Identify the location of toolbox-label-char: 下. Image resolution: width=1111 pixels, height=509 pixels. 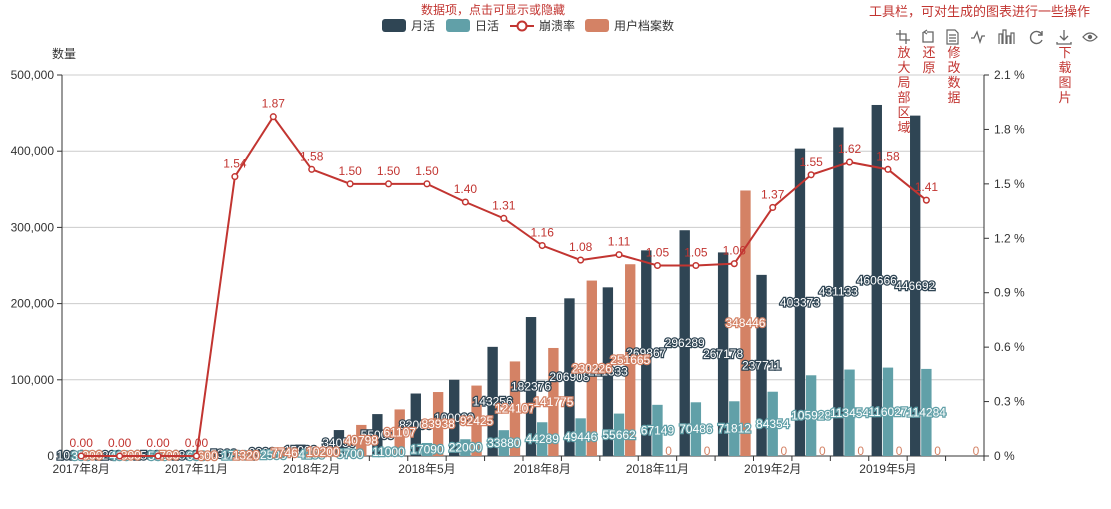
(1064, 52).